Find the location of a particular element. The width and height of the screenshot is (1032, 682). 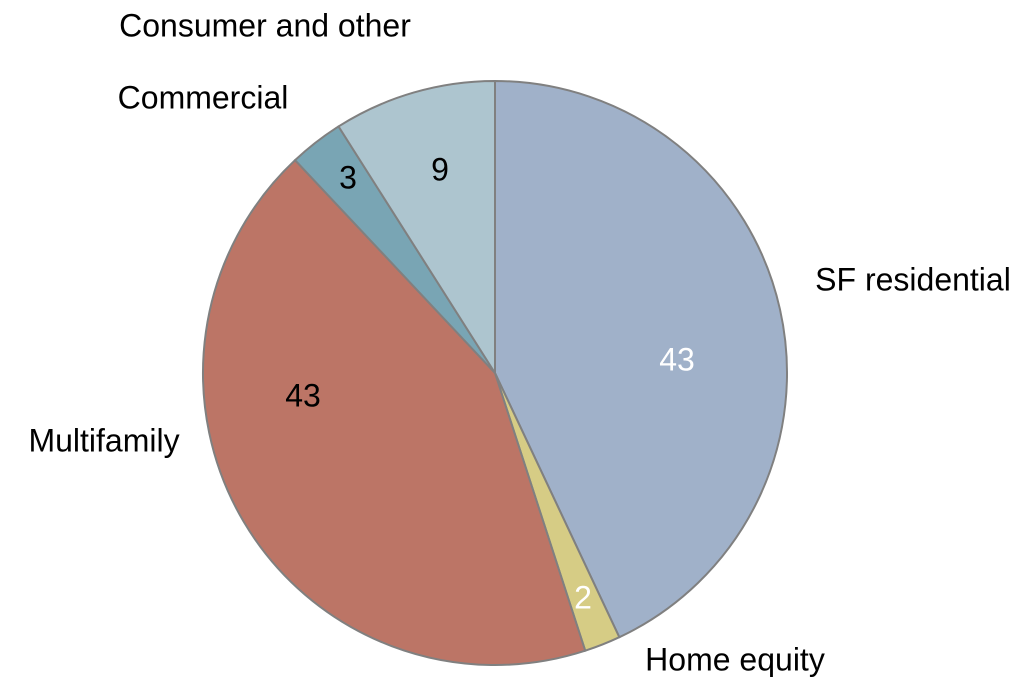

value-label: 9 is located at coordinates (440, 169).